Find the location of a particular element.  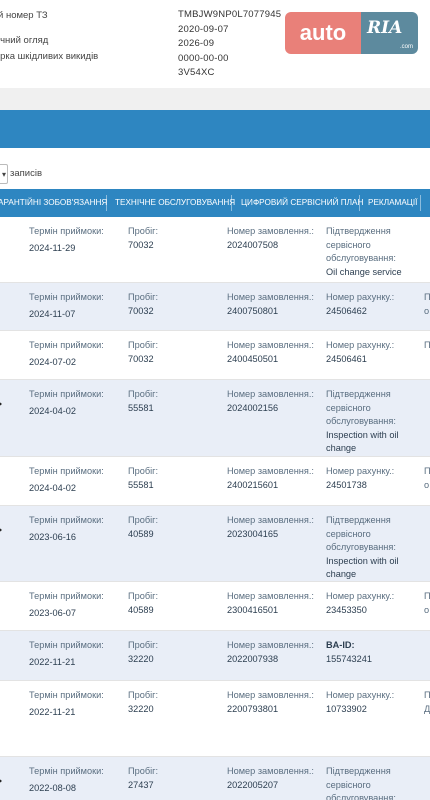

details-value: 24506462 is located at coordinates (346, 310).